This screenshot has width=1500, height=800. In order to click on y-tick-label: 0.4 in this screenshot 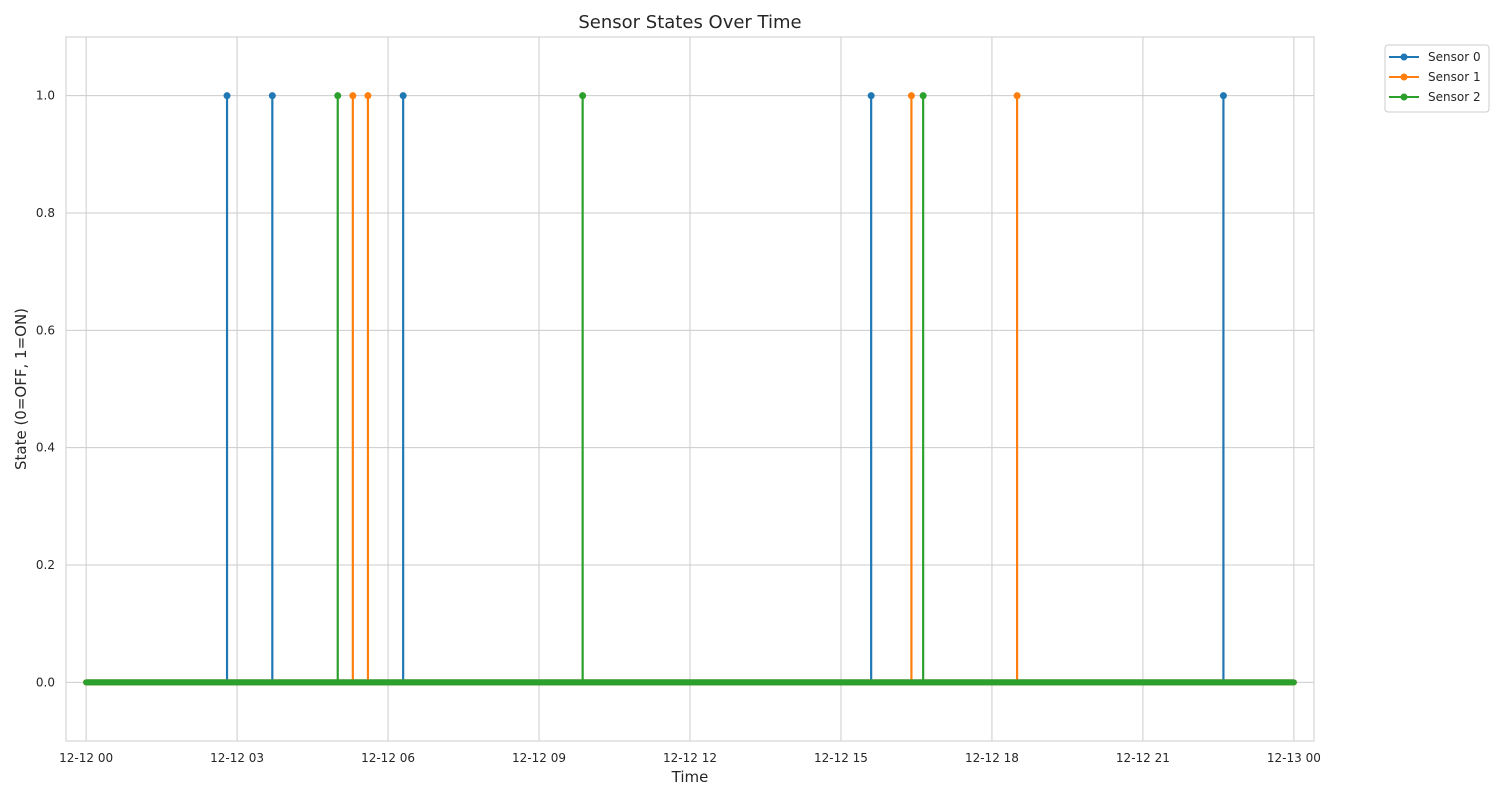, I will do `click(45, 448)`.